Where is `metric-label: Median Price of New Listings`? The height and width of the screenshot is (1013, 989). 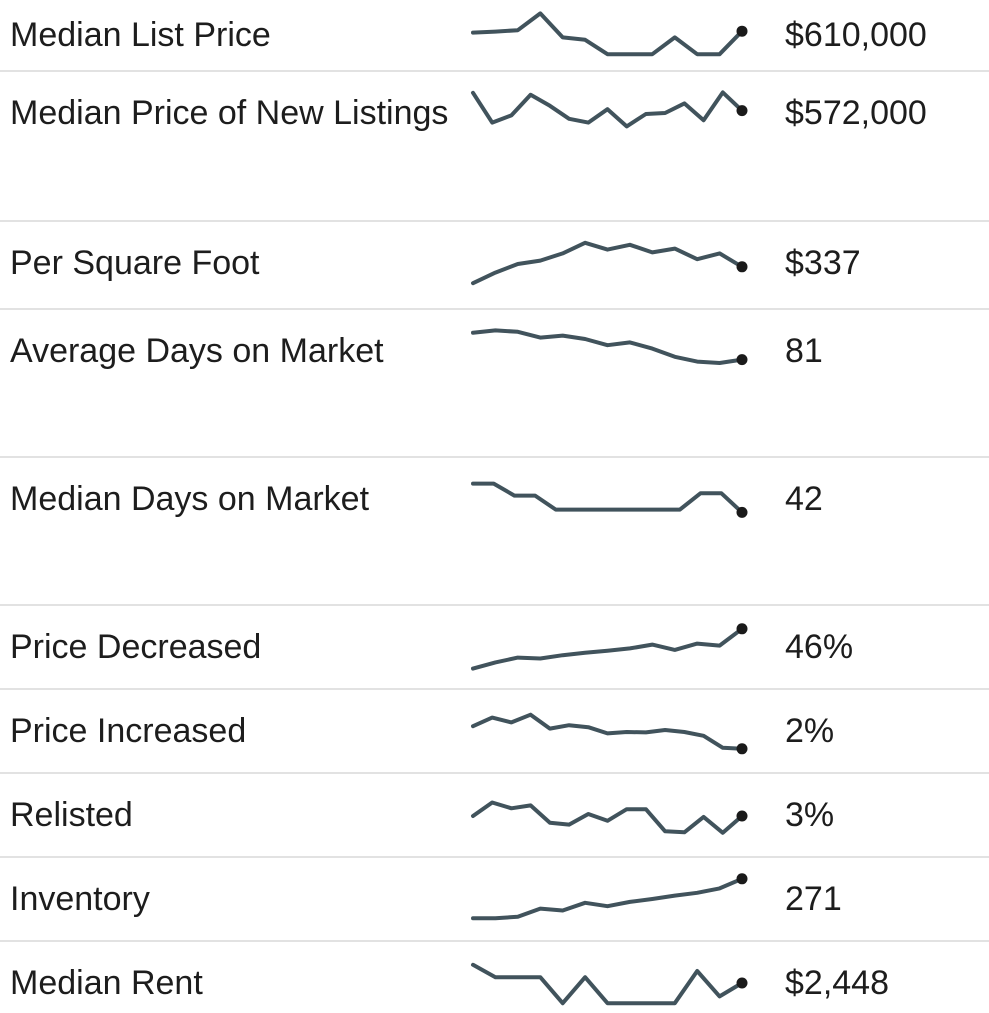 metric-label: Median Price of New Listings is located at coordinates (229, 113).